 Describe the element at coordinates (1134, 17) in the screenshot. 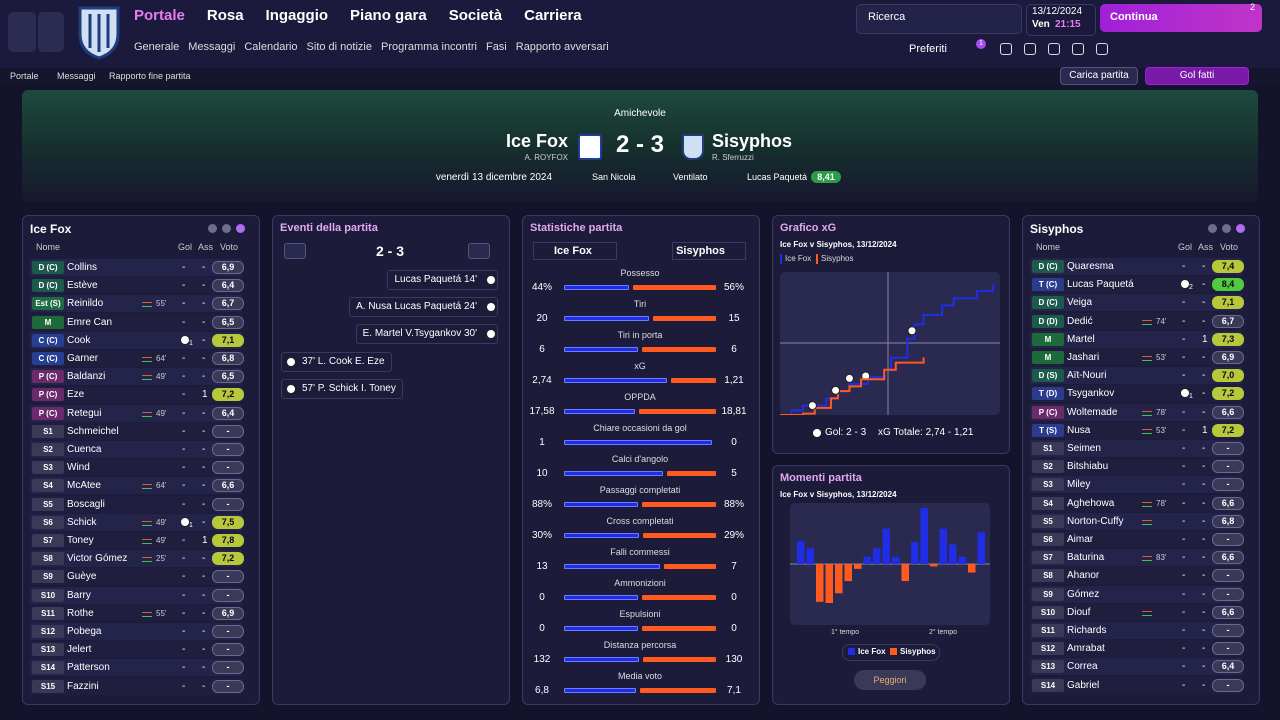

I see `continue-label: Continua` at that location.